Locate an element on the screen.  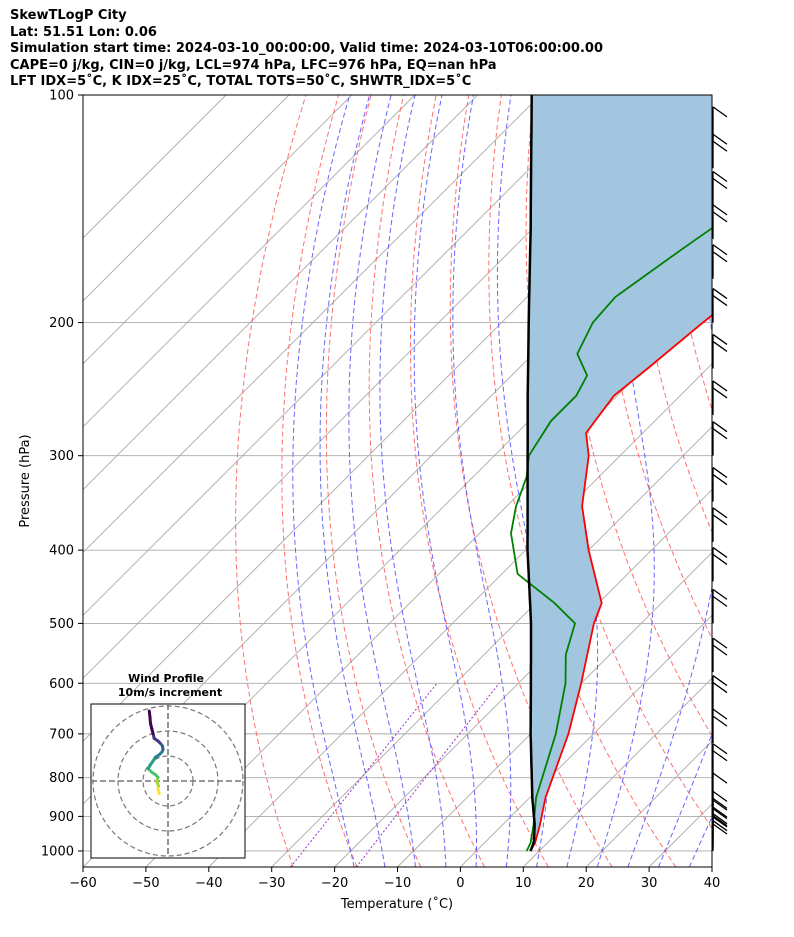
inset-title: Wind Profile is located at coordinates (166, 678).